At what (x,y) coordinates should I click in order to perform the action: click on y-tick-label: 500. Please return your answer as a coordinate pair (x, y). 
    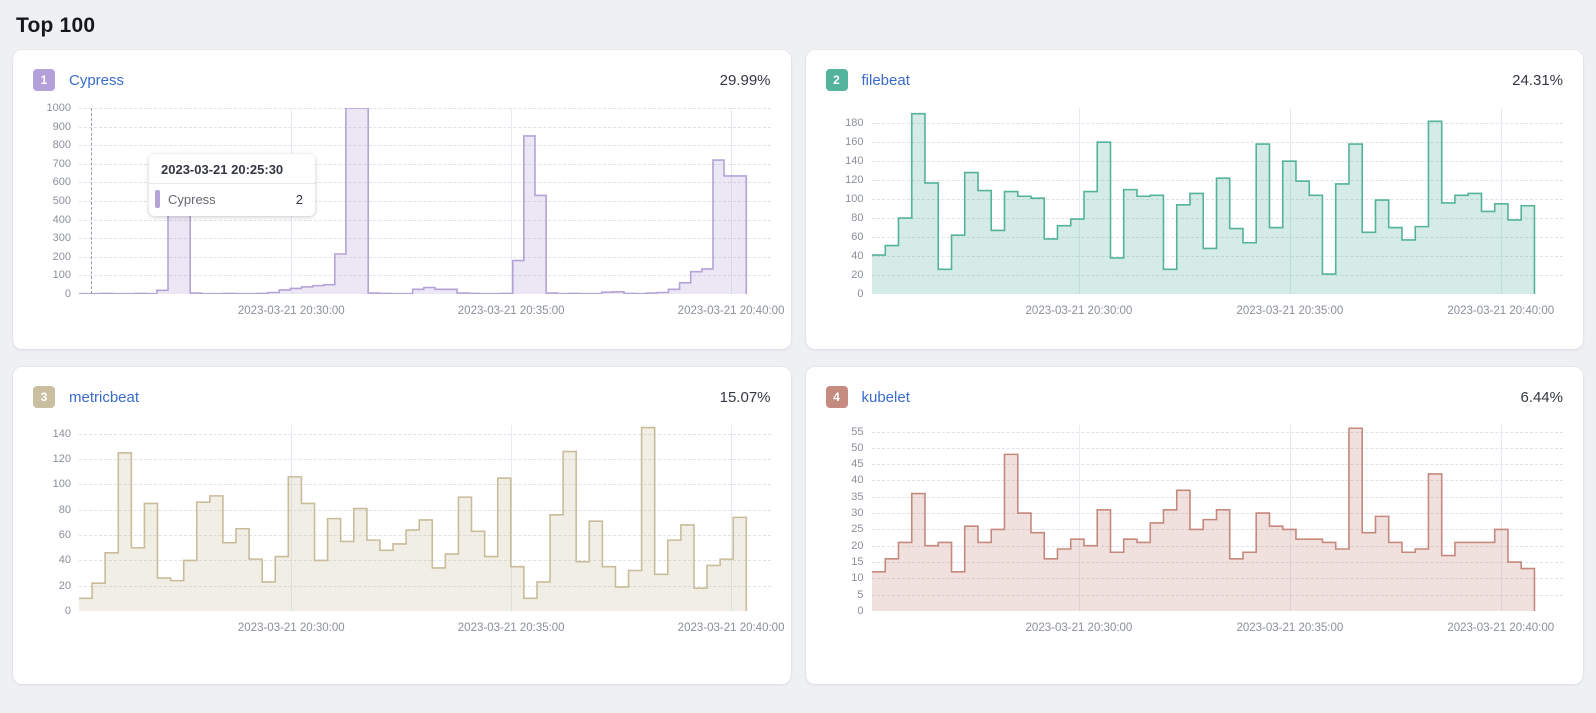
    Looking at the image, I should click on (61, 201).